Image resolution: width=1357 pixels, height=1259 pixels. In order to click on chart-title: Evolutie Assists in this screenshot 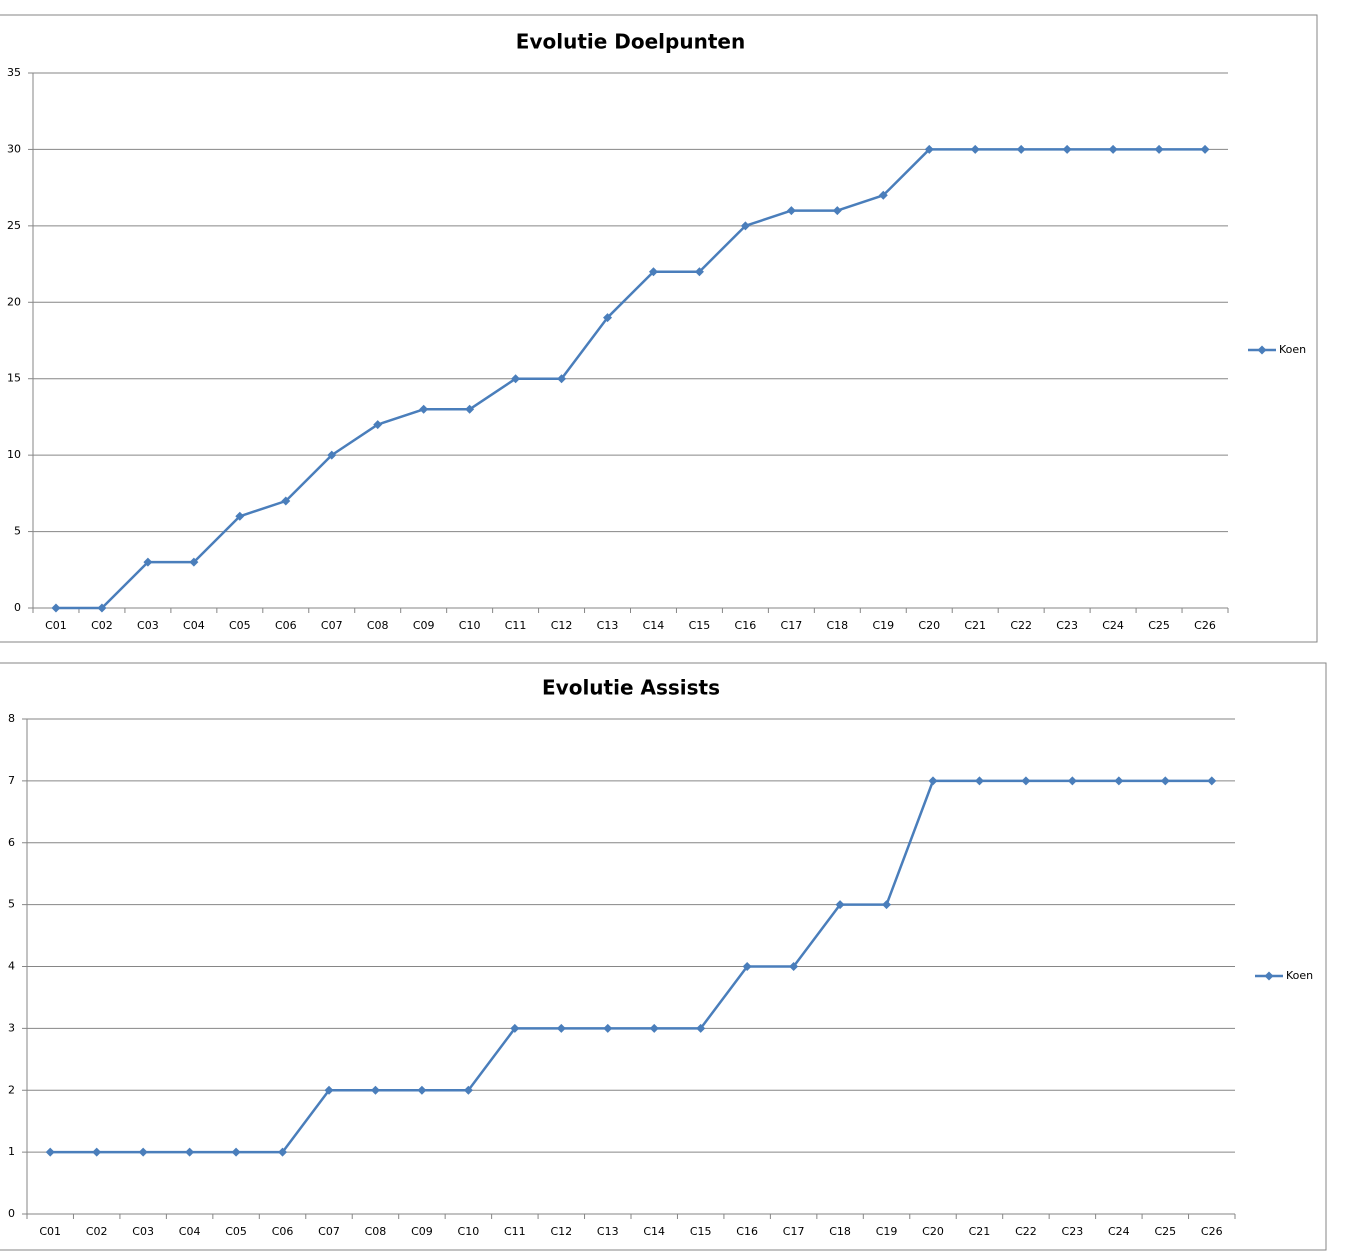, I will do `click(631, 688)`.